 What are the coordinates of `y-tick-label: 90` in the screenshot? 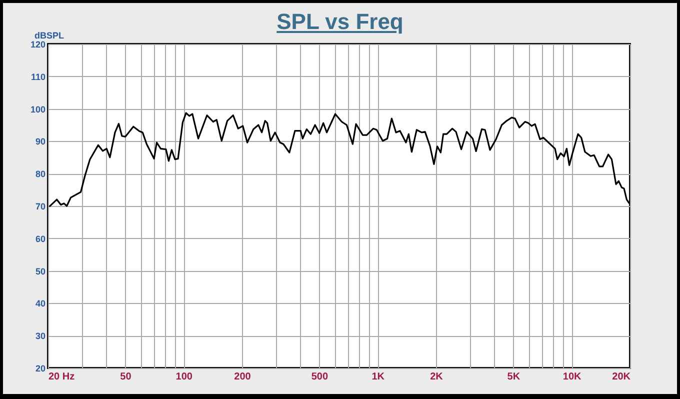 It's located at (40, 141).